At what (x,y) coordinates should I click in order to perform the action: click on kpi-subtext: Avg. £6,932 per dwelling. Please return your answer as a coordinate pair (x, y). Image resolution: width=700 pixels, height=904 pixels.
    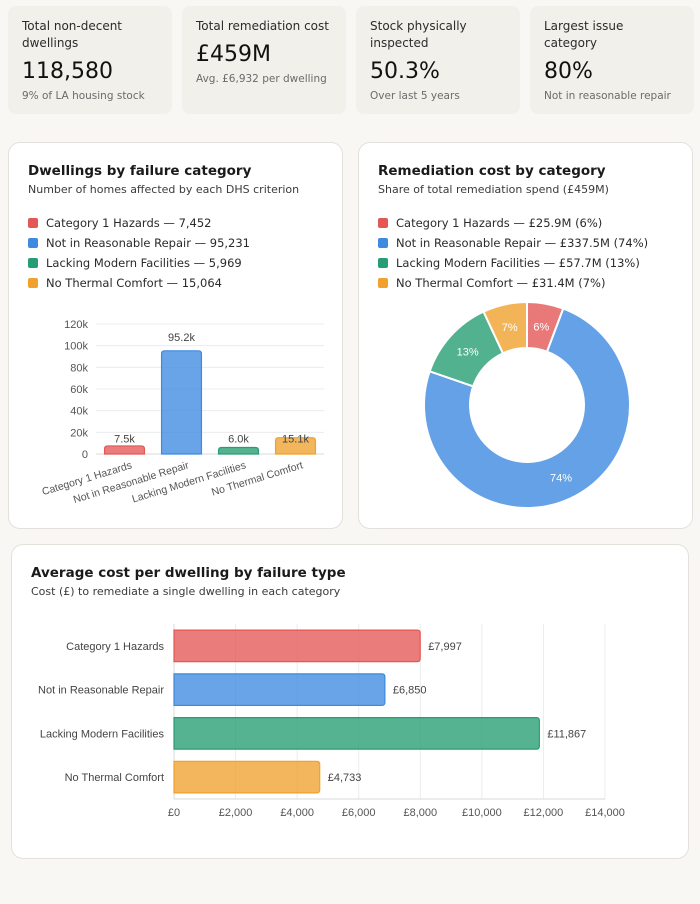
    Looking at the image, I should click on (261, 79).